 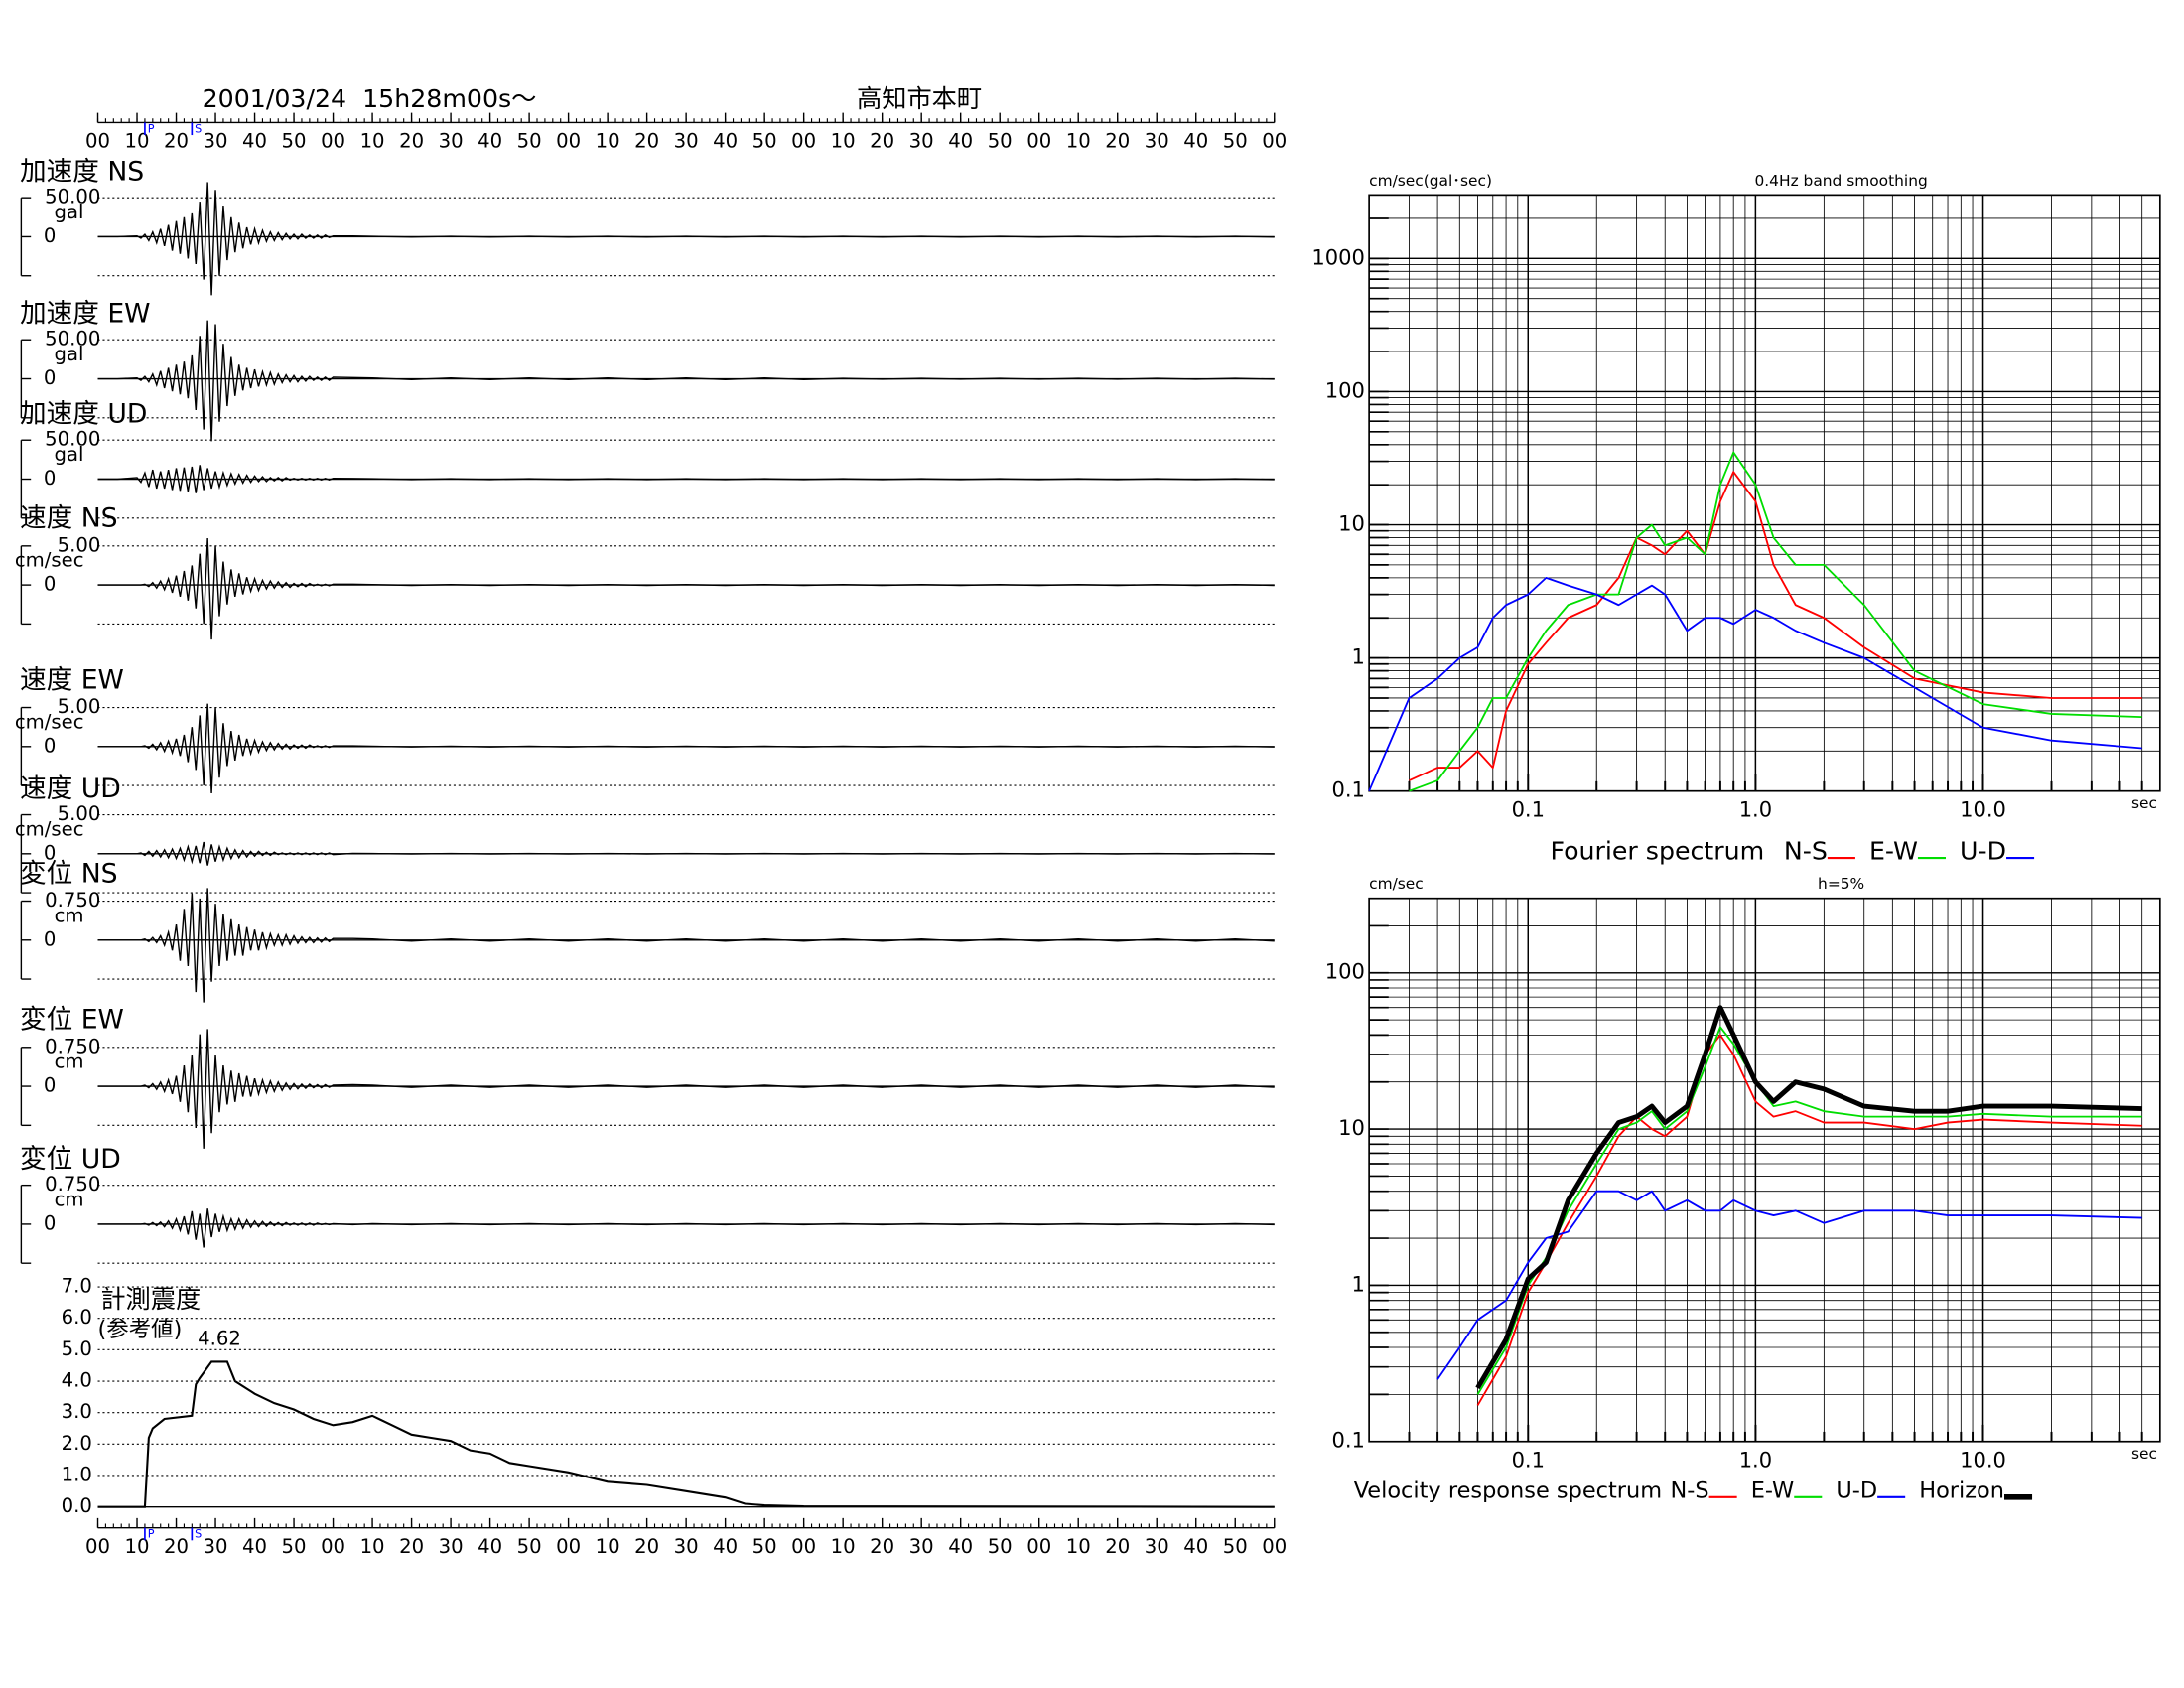 What do you see at coordinates (198, 1534) in the screenshot?
I see `phase-label: S` at bounding box center [198, 1534].